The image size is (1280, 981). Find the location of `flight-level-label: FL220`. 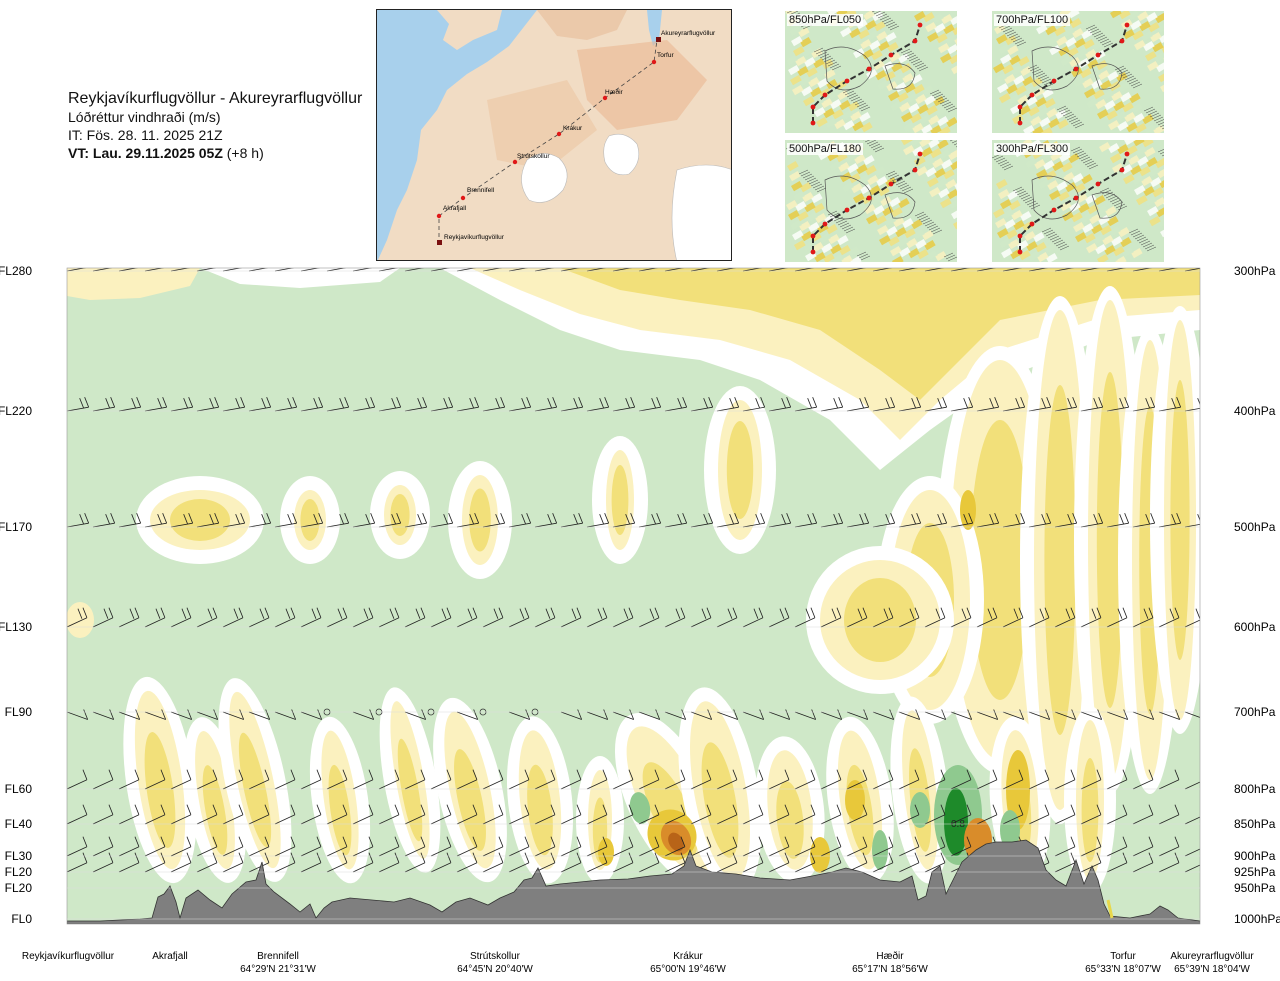

flight-level-label: FL220 is located at coordinates (16, 411).